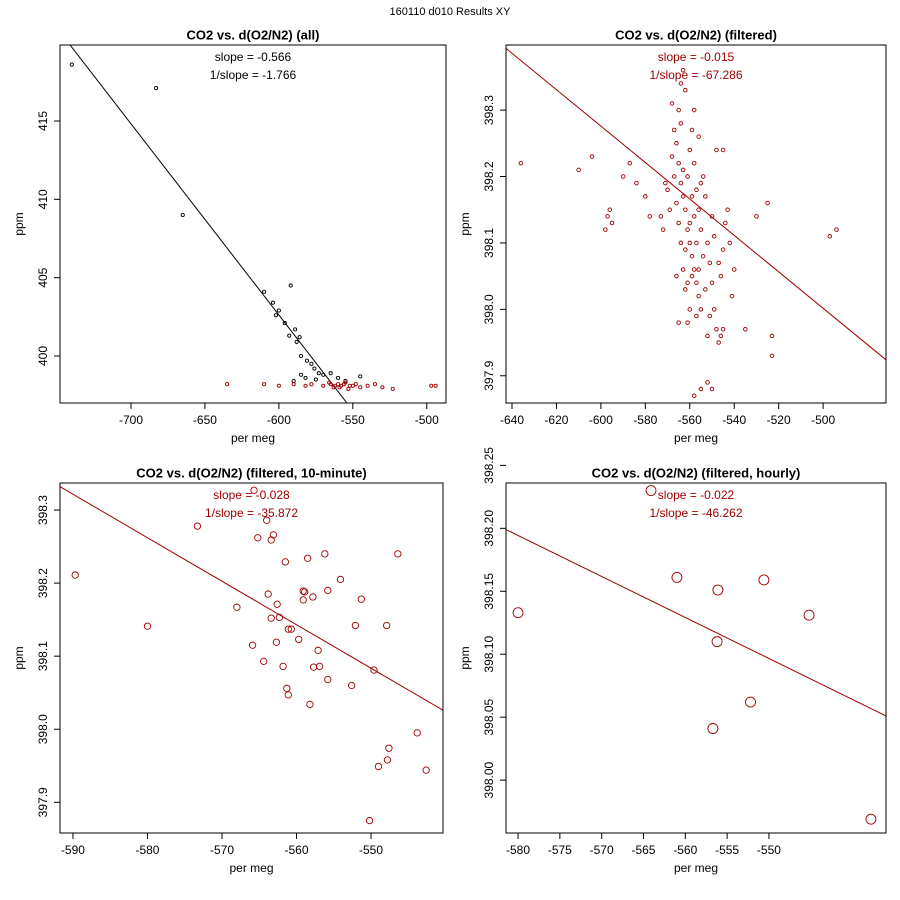 This screenshot has height=900, width=900. What do you see at coordinates (489, 654) in the screenshot?
I see `y-tick-label: 398.10` at bounding box center [489, 654].